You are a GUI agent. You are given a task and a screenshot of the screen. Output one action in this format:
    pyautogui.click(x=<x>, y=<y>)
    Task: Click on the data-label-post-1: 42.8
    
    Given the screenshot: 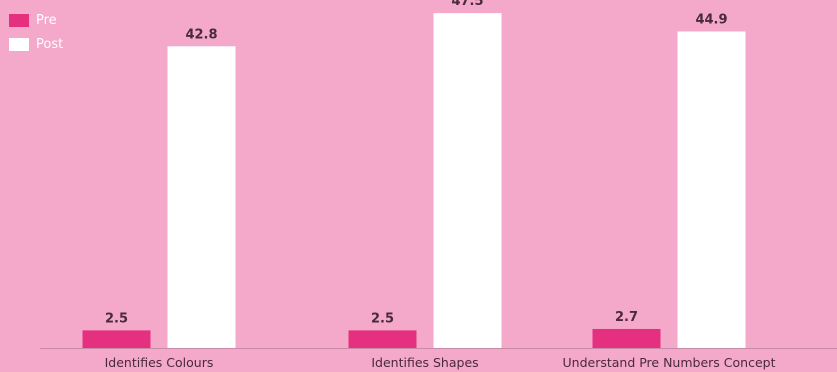 What is the action you would take?
    pyautogui.click(x=201, y=34)
    